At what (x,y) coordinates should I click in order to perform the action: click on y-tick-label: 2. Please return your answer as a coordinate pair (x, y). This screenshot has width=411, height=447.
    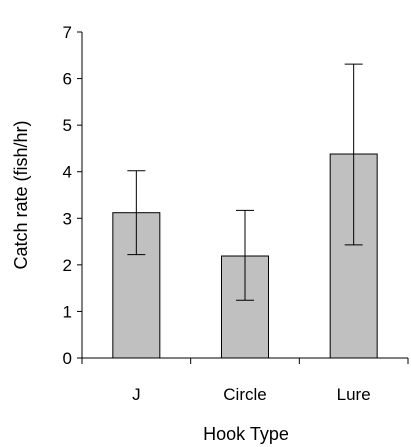
    Looking at the image, I should click on (67, 265).